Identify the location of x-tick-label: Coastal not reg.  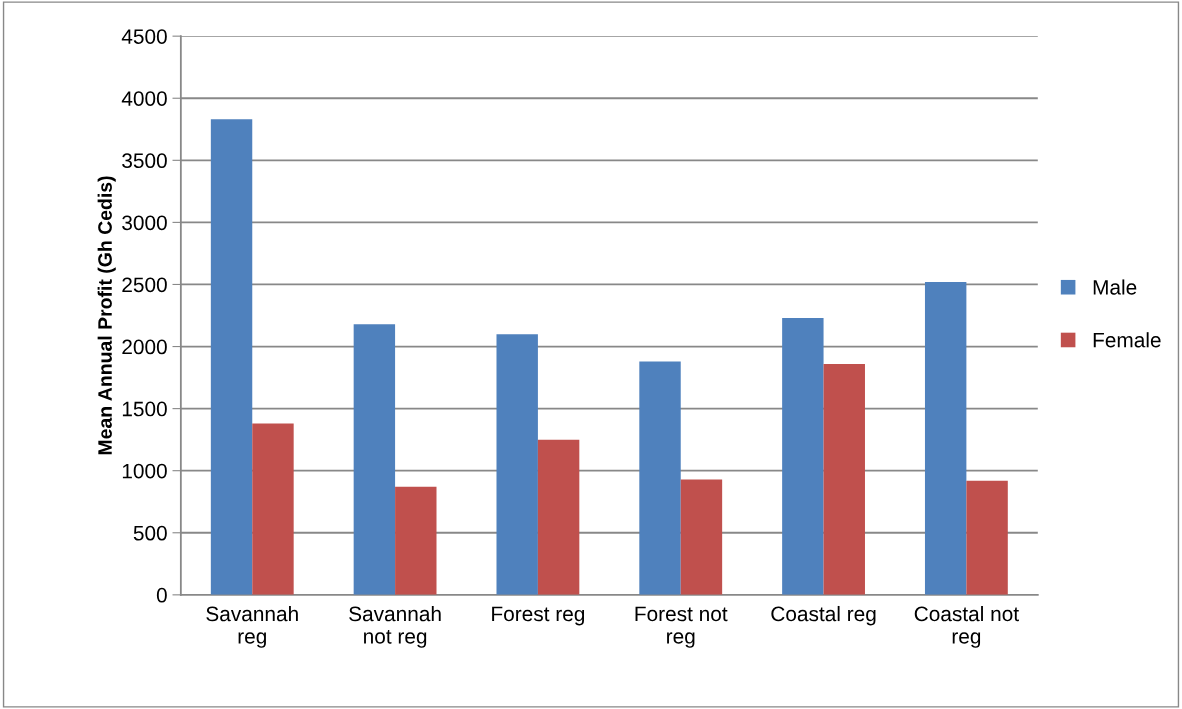
(966, 626).